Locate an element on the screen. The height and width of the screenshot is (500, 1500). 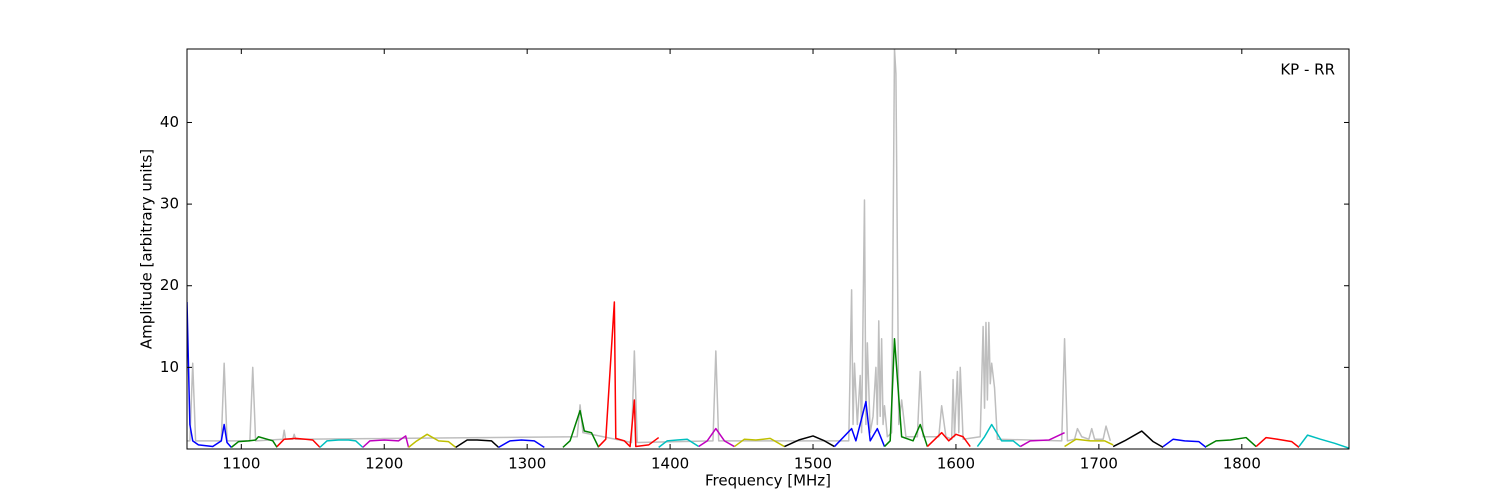
y-tick-label: 10 is located at coordinates (169, 367).